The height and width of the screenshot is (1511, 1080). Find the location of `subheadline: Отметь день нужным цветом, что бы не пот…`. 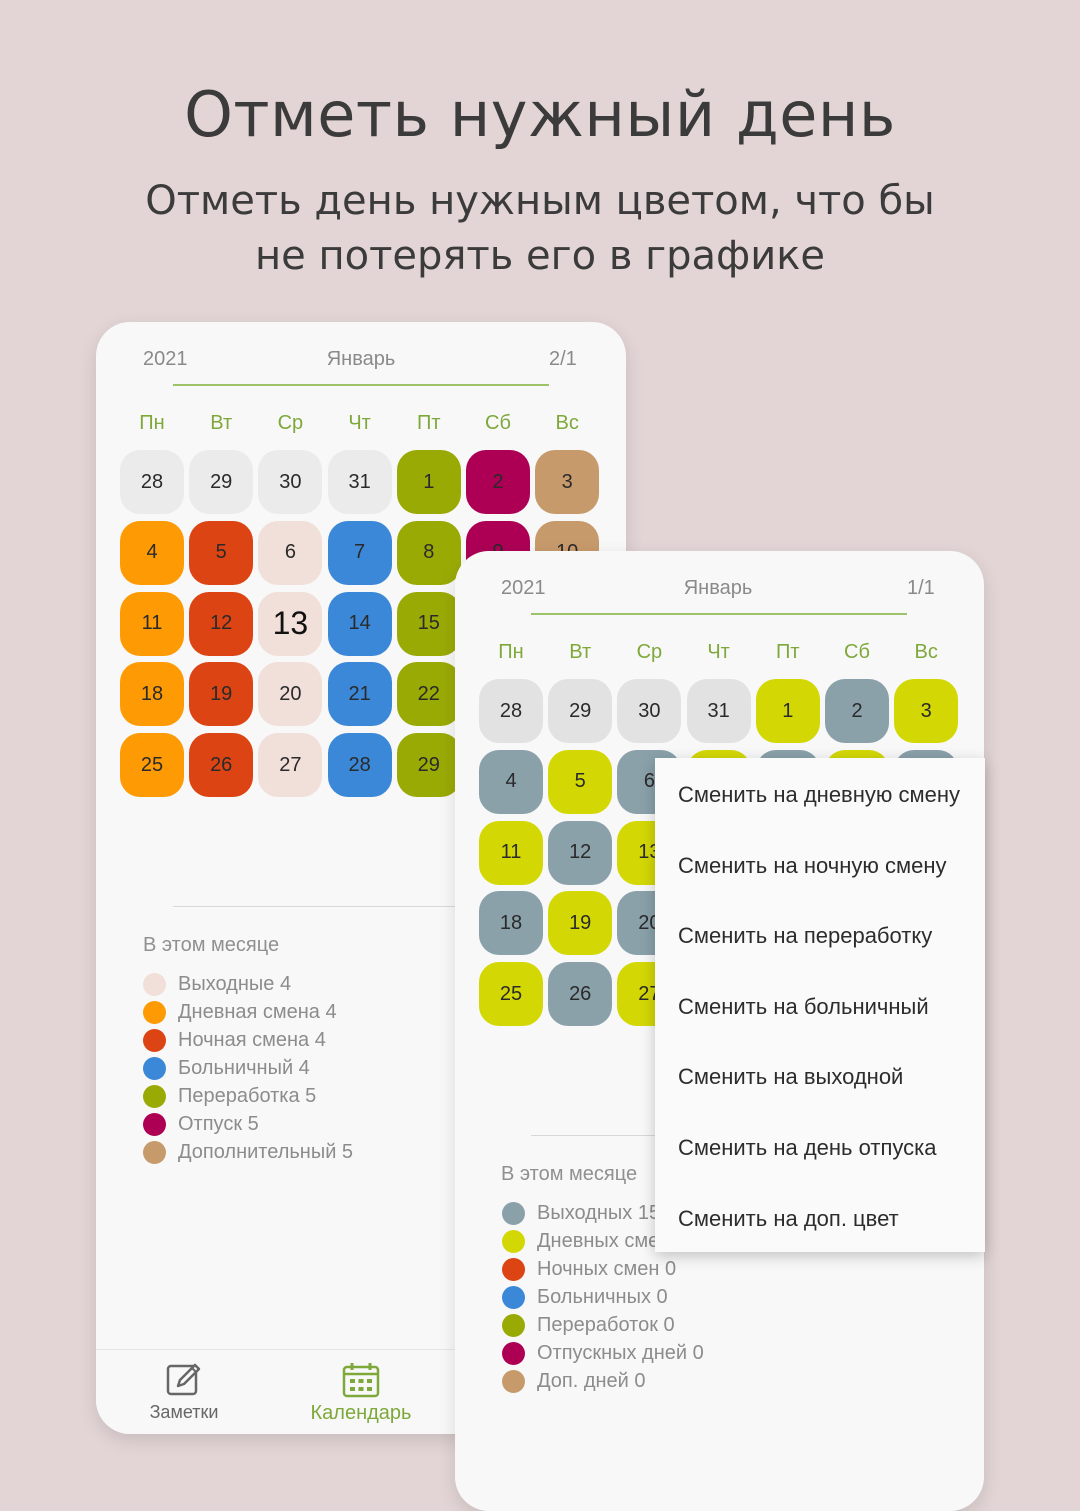

subheadline: Отметь день нужным цветом, что бы не пот… is located at coordinates (540, 229).